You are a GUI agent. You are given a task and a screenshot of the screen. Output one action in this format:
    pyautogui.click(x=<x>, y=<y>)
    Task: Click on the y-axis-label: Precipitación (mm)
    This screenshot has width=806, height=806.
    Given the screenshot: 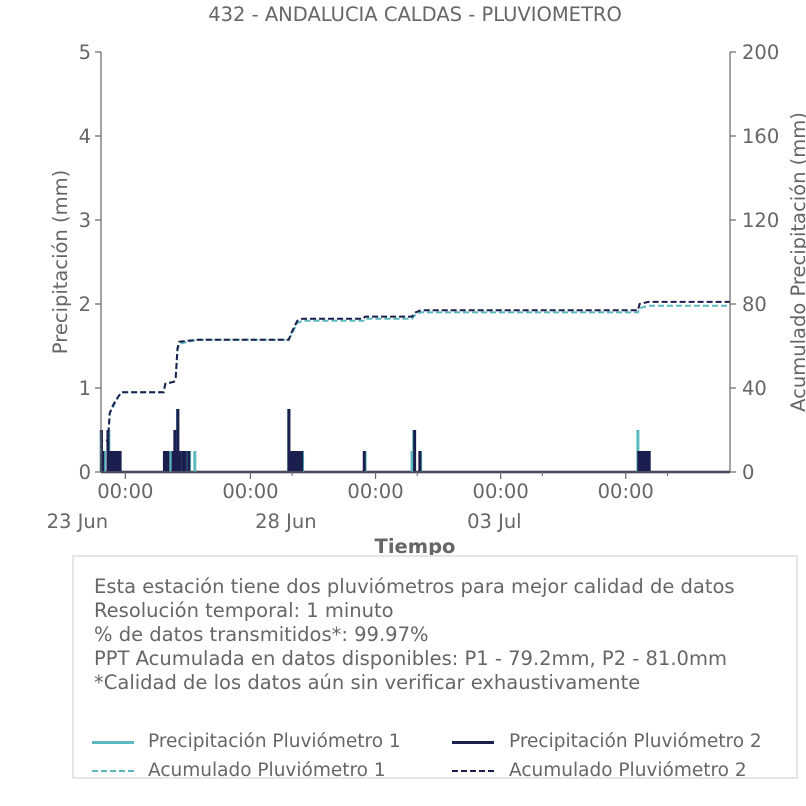 What is the action you would take?
    pyautogui.click(x=60, y=262)
    